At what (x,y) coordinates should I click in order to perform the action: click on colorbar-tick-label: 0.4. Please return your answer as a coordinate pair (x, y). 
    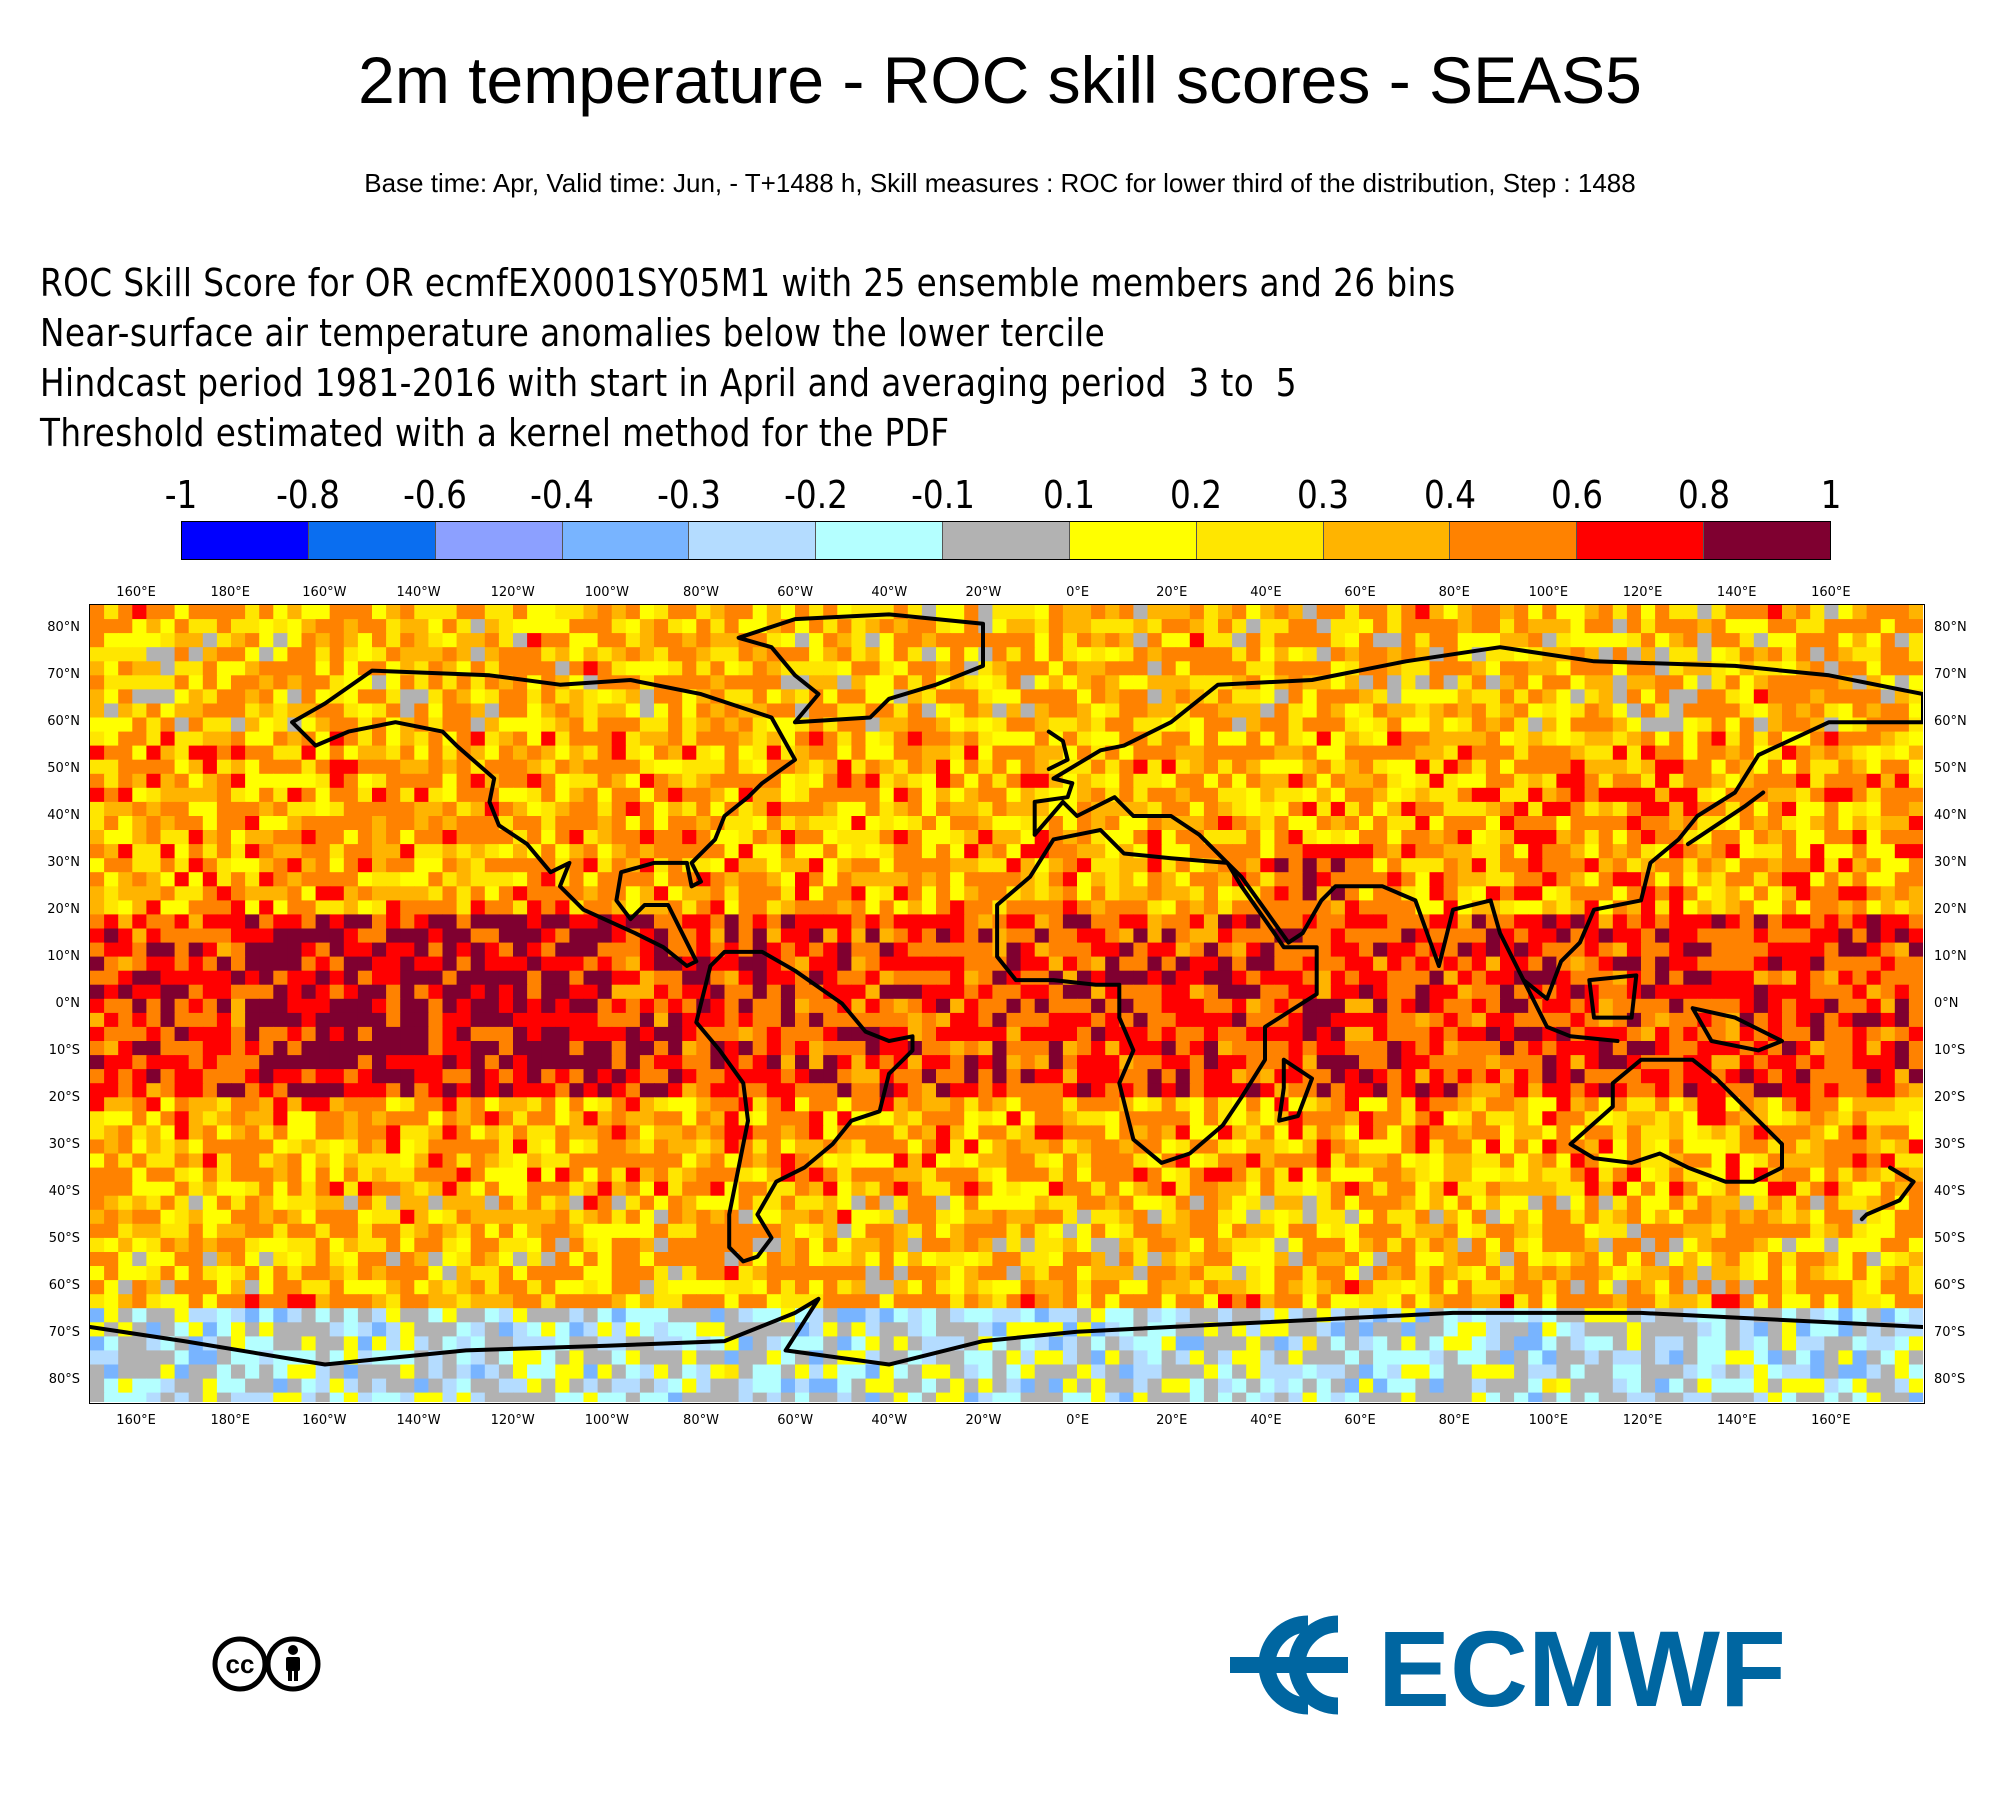
    Looking at the image, I should click on (1450, 495).